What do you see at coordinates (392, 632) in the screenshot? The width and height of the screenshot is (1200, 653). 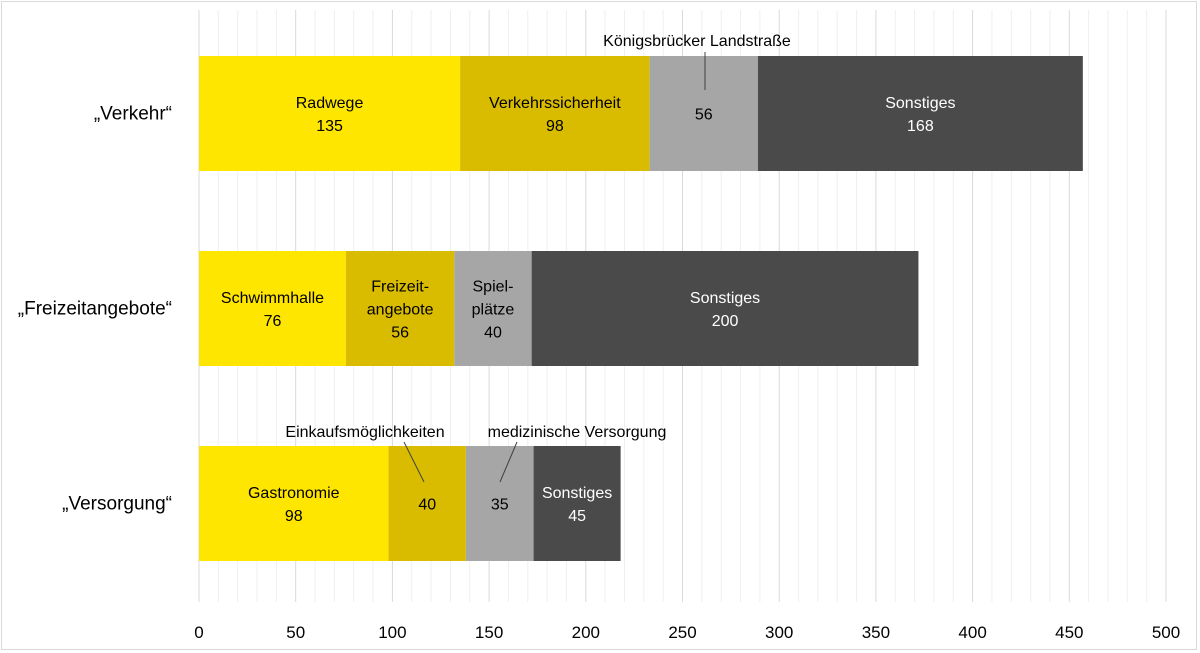 I see `x-tick-label: 100` at bounding box center [392, 632].